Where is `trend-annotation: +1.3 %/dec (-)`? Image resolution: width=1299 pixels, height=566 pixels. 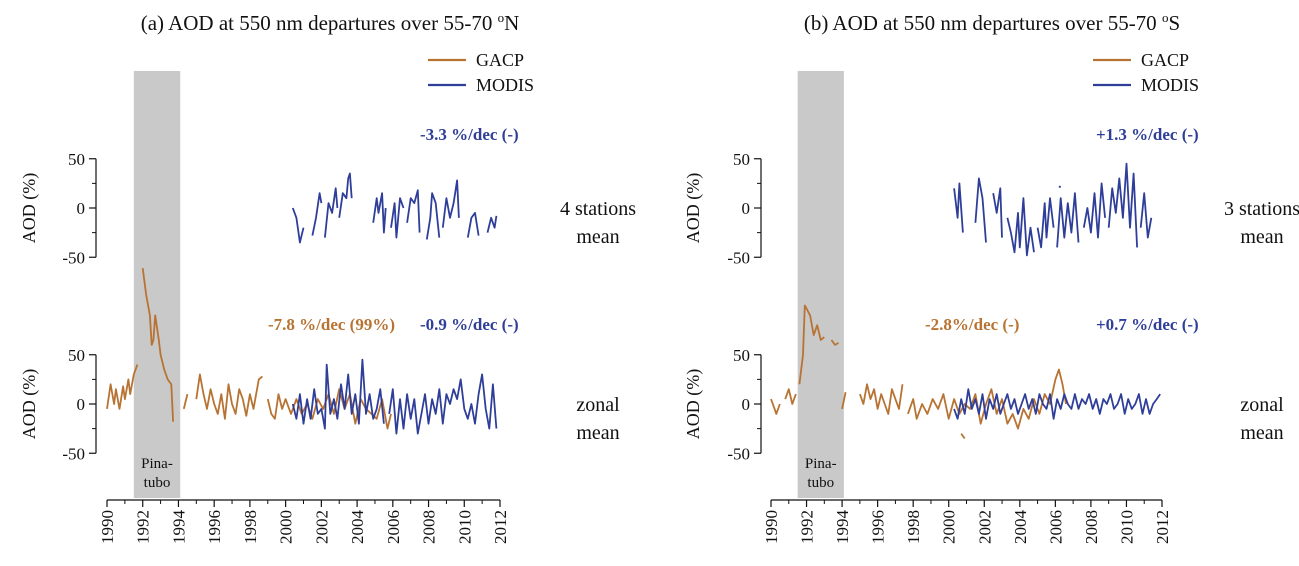
trend-annotation: +1.3 %/dec (-) is located at coordinates (1147, 134).